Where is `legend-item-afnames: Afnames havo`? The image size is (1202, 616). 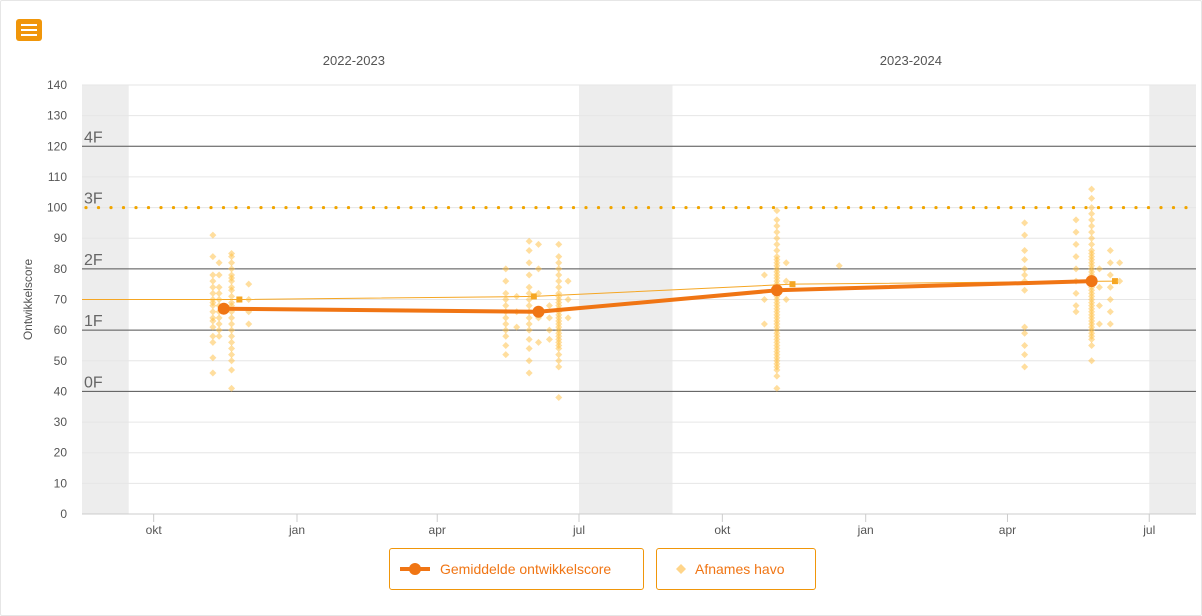 legend-item-afnames: Afnames havo is located at coordinates (736, 569).